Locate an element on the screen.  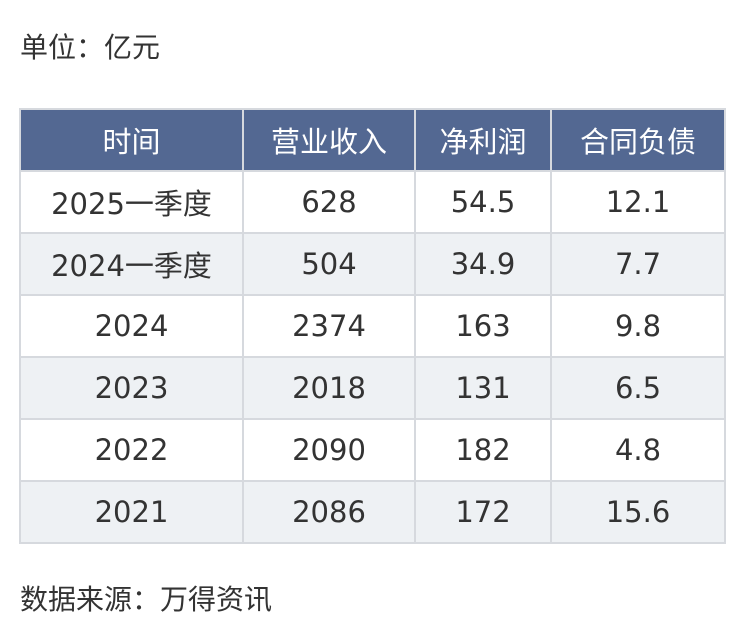
cell-contract-liabilities: 7.7 is located at coordinates (638, 264).